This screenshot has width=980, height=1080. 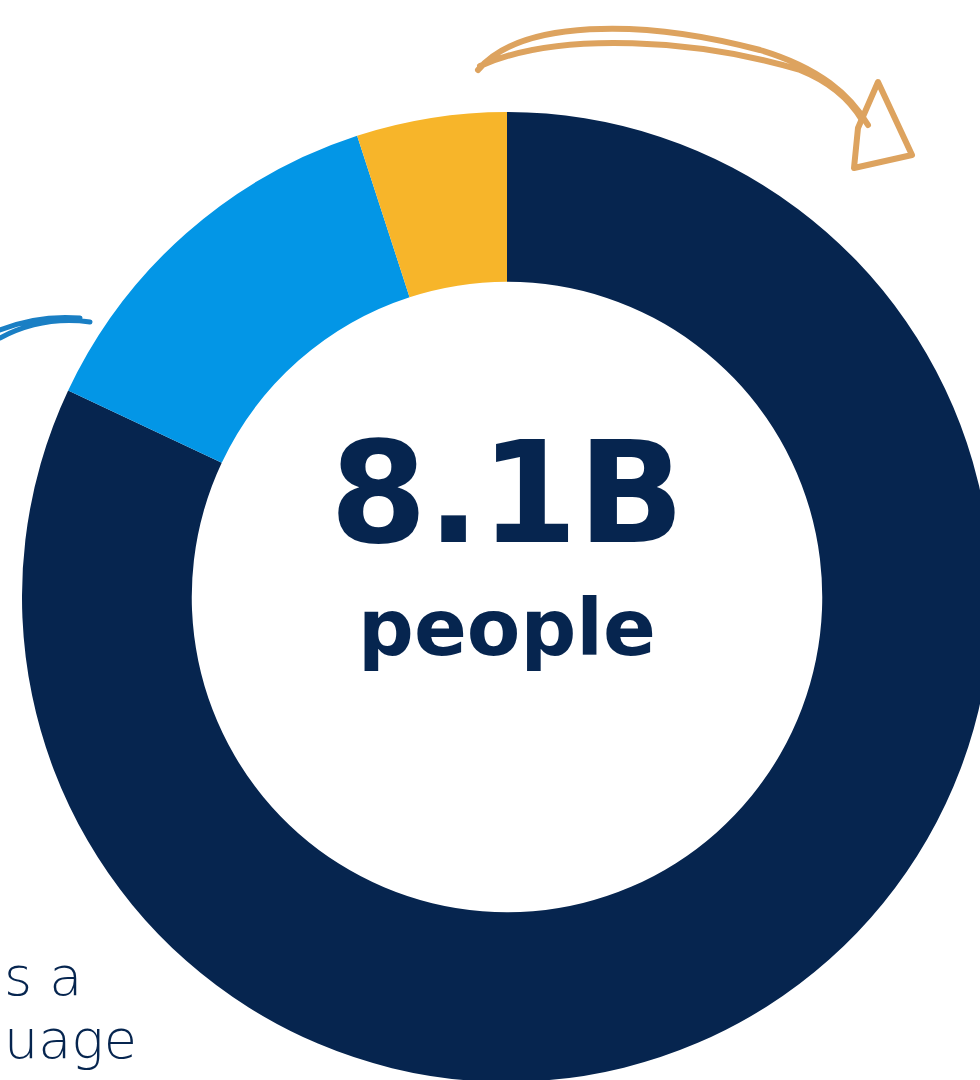 I want to click on text: uage, so click(x=70, y=1039).